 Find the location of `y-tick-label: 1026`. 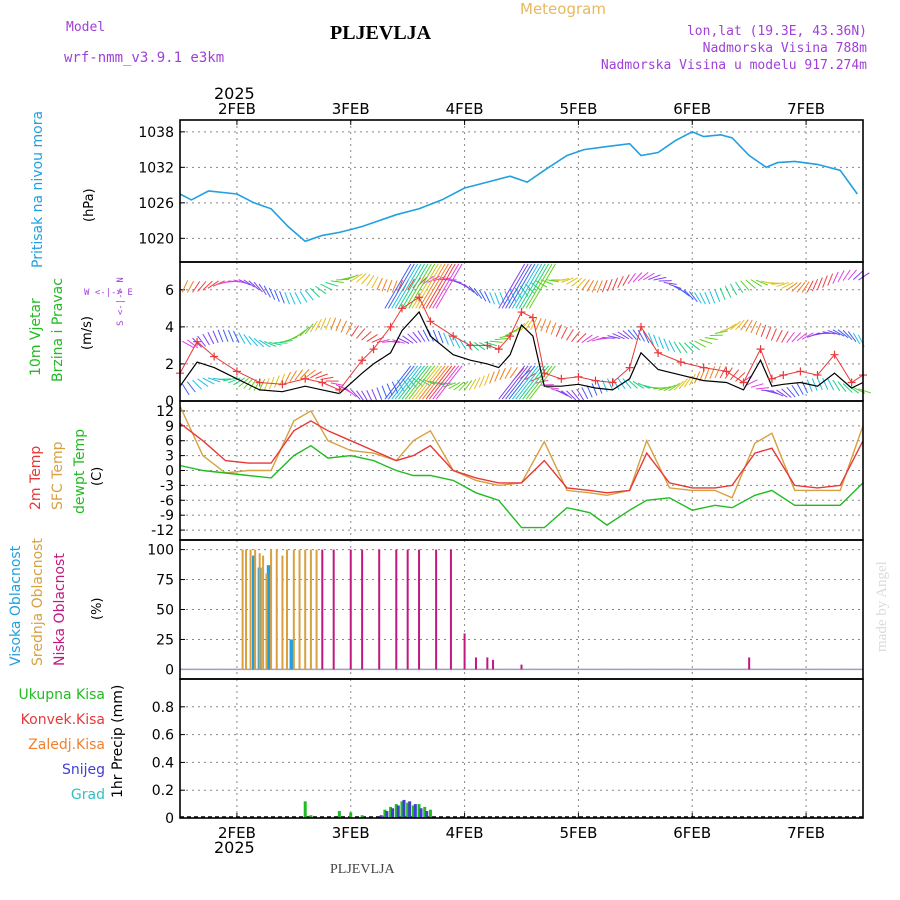

y-tick-label: 1026 is located at coordinates (156, 204).